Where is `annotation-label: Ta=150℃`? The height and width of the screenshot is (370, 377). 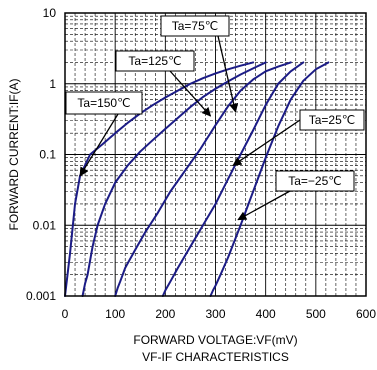 annotation-label: Ta=150℃ is located at coordinates (103, 103).